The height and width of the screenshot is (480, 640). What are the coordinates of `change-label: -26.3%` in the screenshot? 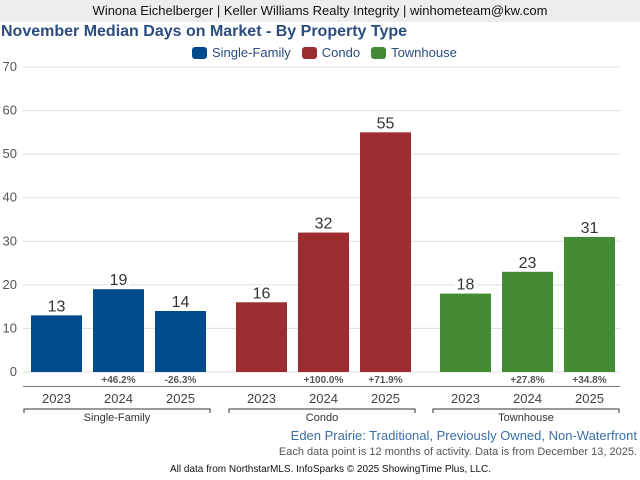 It's located at (181, 380).